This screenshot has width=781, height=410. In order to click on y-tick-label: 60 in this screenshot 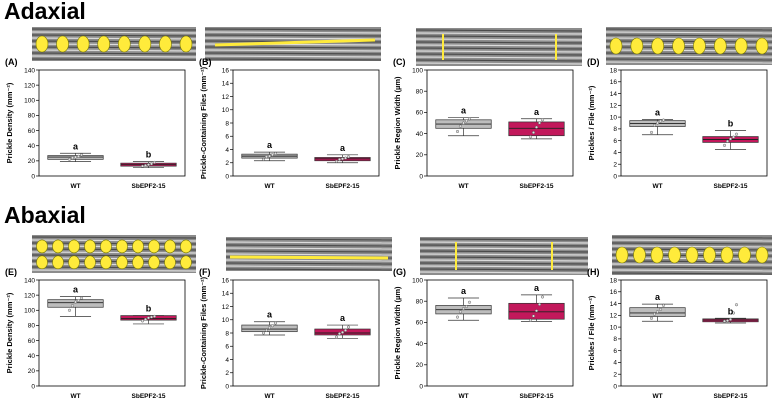, I will do `click(420, 113)`.